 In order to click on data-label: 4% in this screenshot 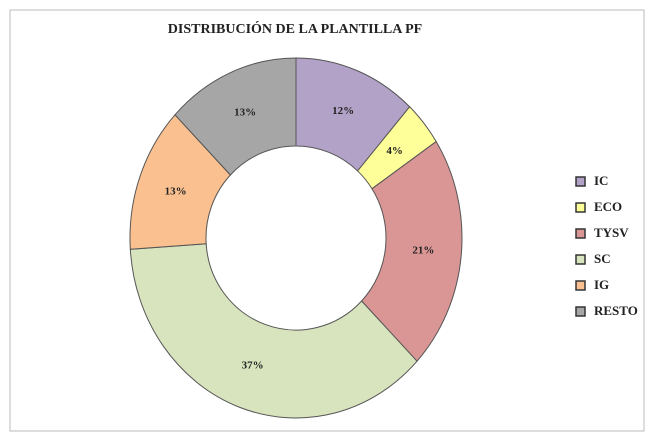, I will do `click(394, 151)`.